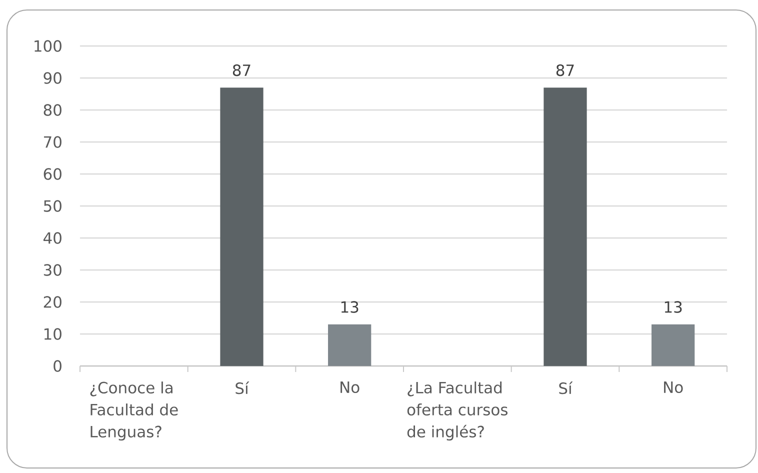  I want to click on x-tick-label: ¿Conoce la Facultad de Lenguas?, so click(134, 411).